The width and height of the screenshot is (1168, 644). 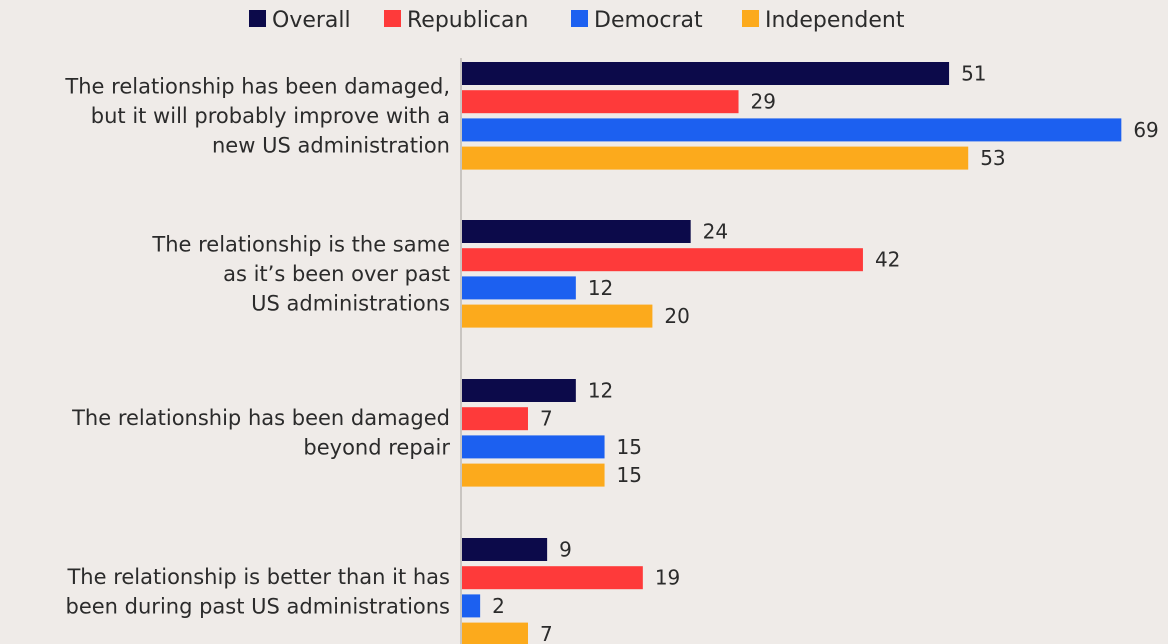 What do you see at coordinates (467, 20) in the screenshot?
I see `legend-label-republican: Republican` at bounding box center [467, 20].